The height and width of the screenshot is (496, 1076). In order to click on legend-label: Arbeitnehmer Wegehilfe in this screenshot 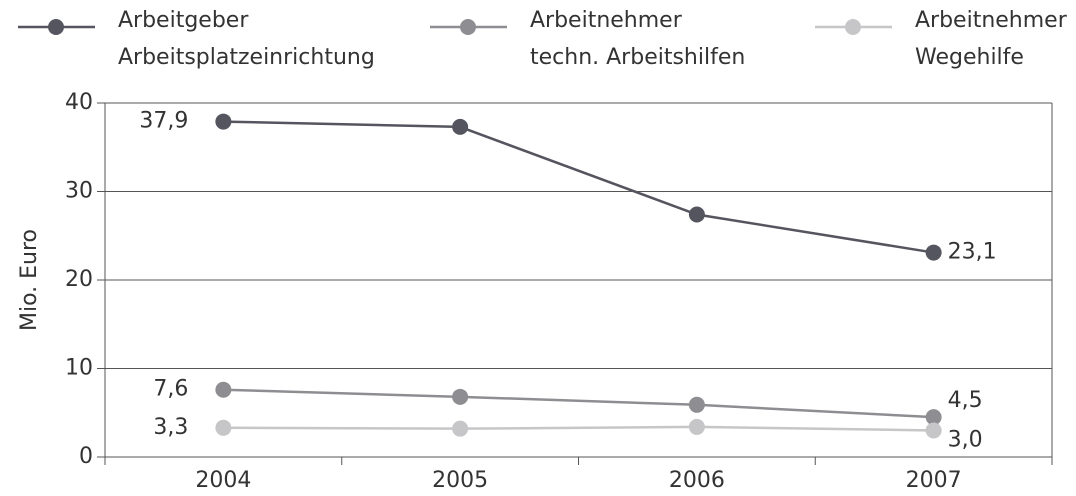, I will do `click(991, 39)`.